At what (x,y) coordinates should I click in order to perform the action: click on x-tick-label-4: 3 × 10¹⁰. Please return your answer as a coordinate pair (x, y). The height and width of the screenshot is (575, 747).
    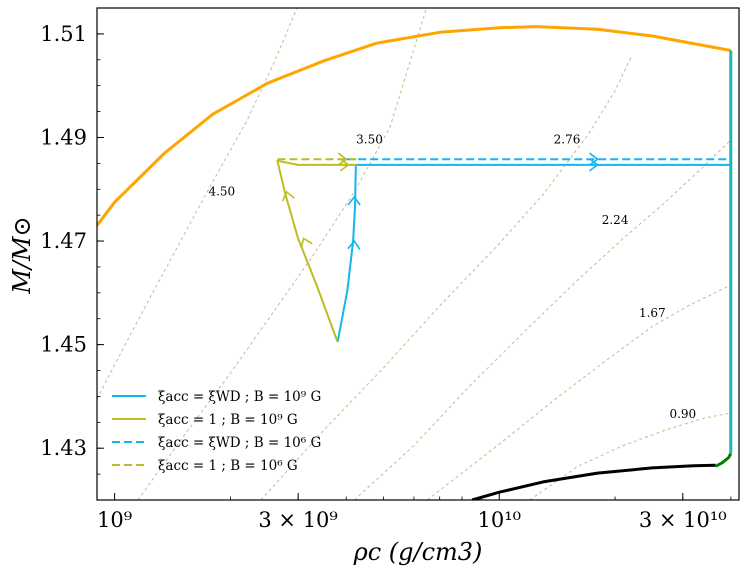
    Looking at the image, I should click on (683, 520).